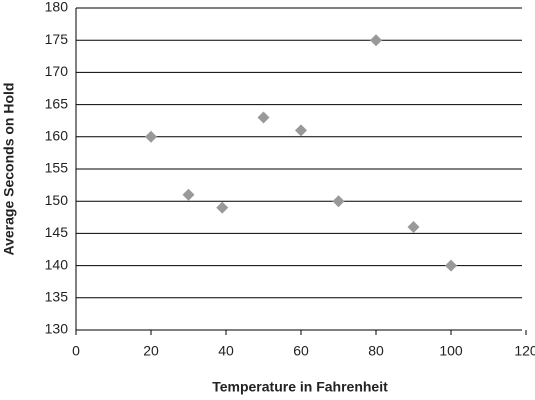 The width and height of the screenshot is (535, 400). What do you see at coordinates (57, 39) in the screenshot?
I see `y-tick-label: 175` at bounding box center [57, 39].